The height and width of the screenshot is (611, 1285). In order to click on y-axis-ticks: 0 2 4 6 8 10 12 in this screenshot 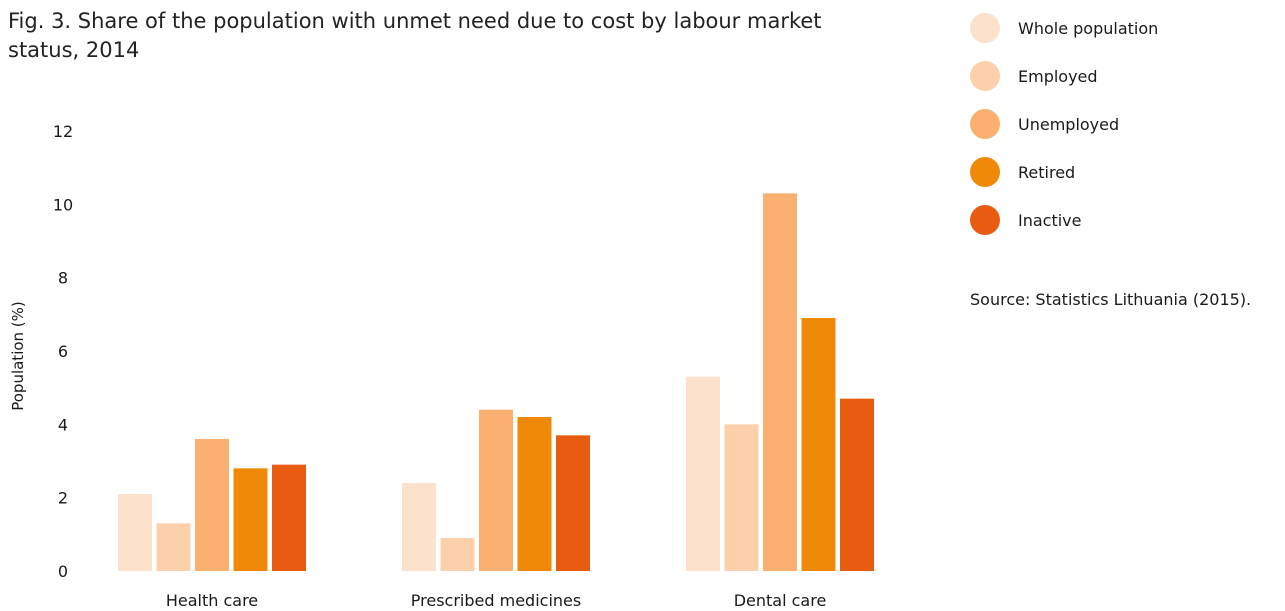, I will do `click(63, 351)`.